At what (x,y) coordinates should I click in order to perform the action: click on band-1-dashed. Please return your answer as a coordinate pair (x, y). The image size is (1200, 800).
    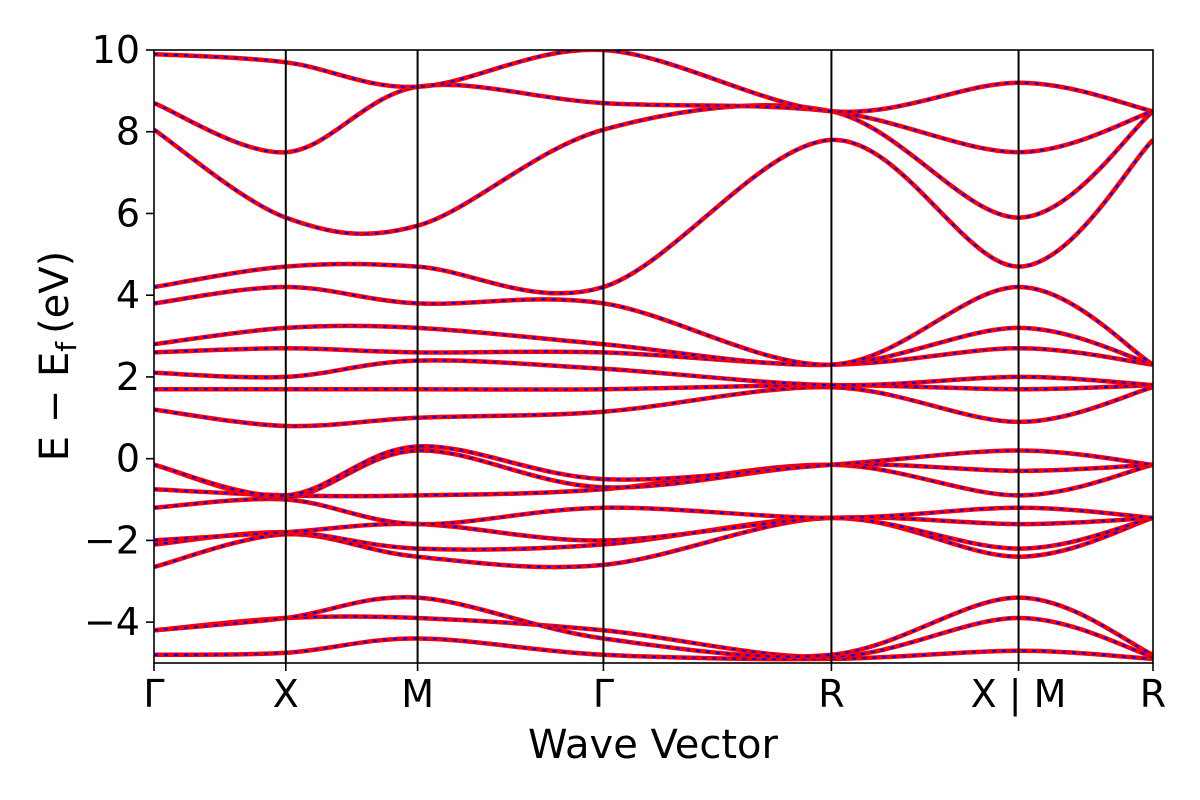
    Looking at the image, I should click on (653, 637).